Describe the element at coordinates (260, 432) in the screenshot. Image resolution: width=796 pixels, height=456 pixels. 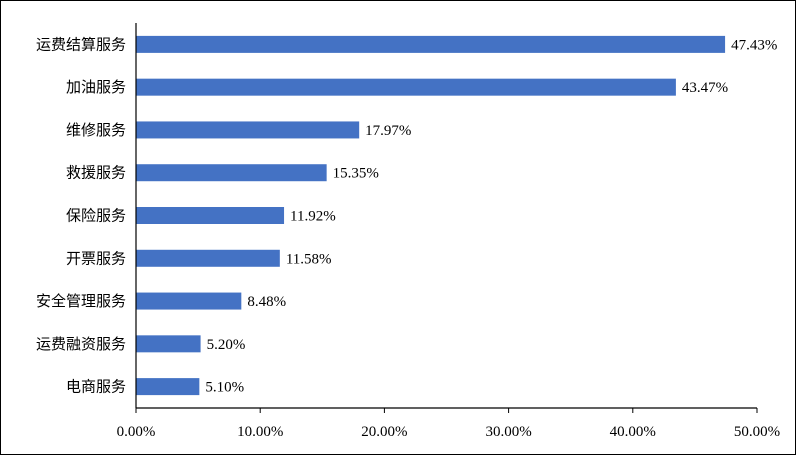
I see `x-tick-label: 10.00%` at that location.